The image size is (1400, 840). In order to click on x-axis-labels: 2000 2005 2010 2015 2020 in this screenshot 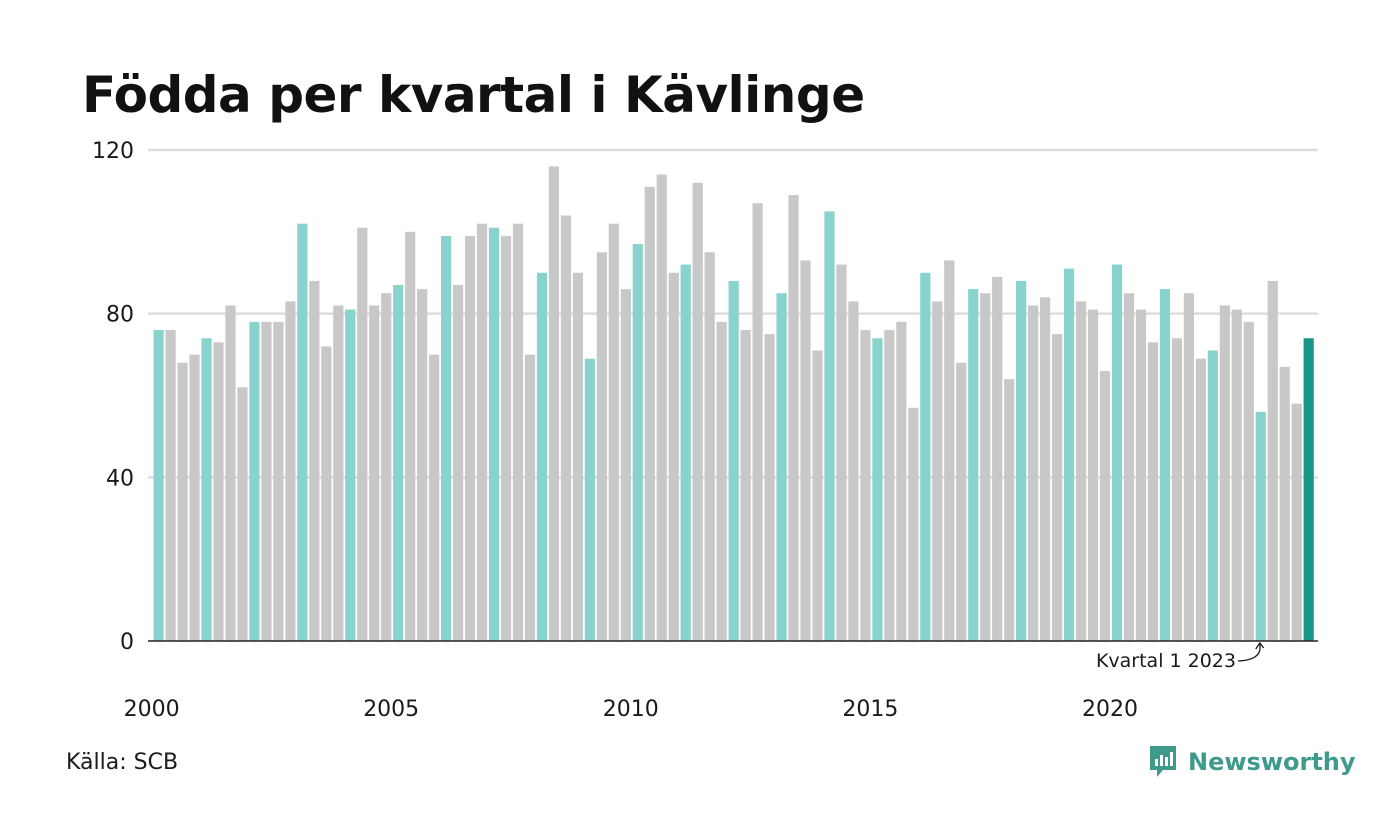, I will do `click(631, 709)`.